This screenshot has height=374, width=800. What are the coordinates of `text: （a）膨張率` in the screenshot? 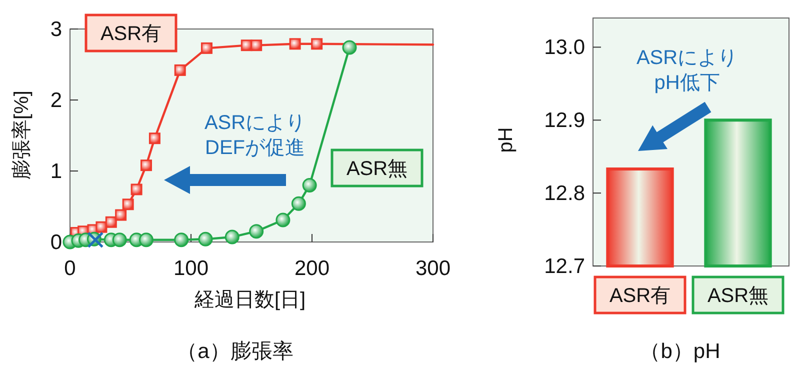 It's located at (235, 351).